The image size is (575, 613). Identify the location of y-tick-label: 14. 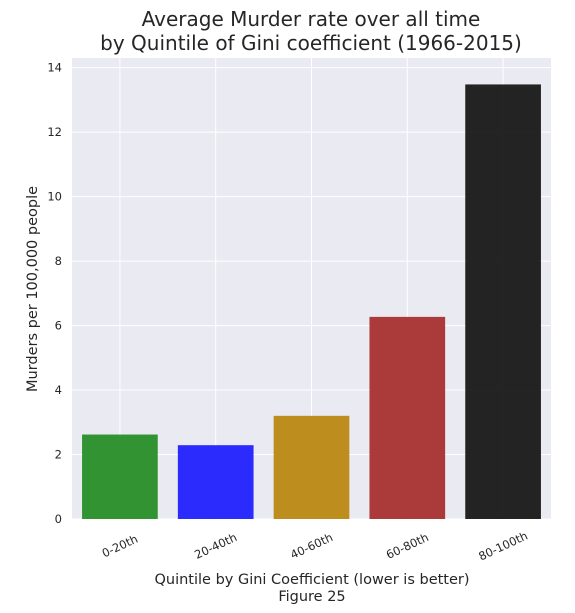
(54, 68).